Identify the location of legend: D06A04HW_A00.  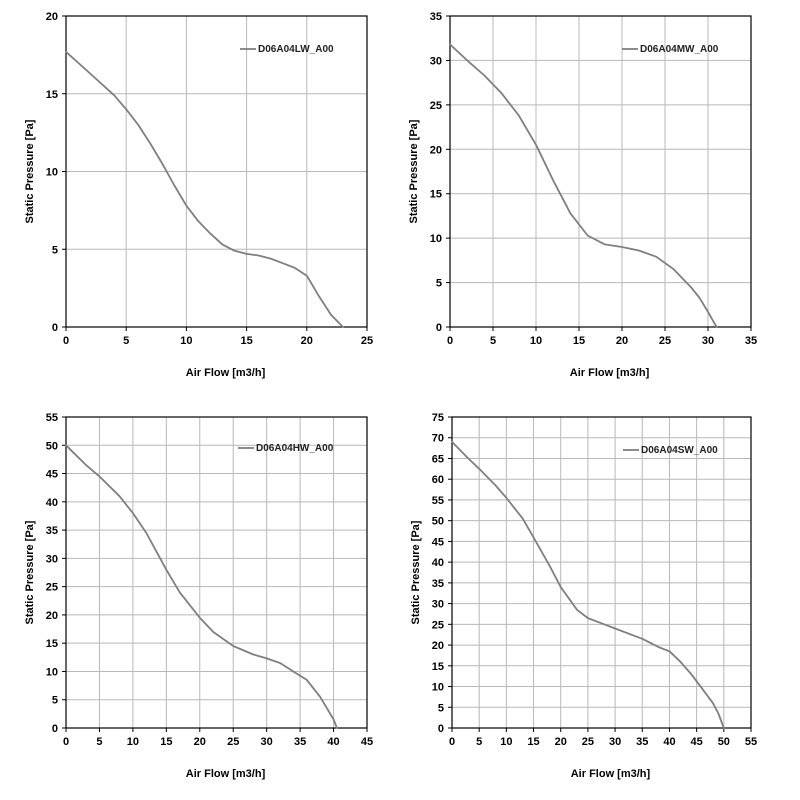
(286, 448).